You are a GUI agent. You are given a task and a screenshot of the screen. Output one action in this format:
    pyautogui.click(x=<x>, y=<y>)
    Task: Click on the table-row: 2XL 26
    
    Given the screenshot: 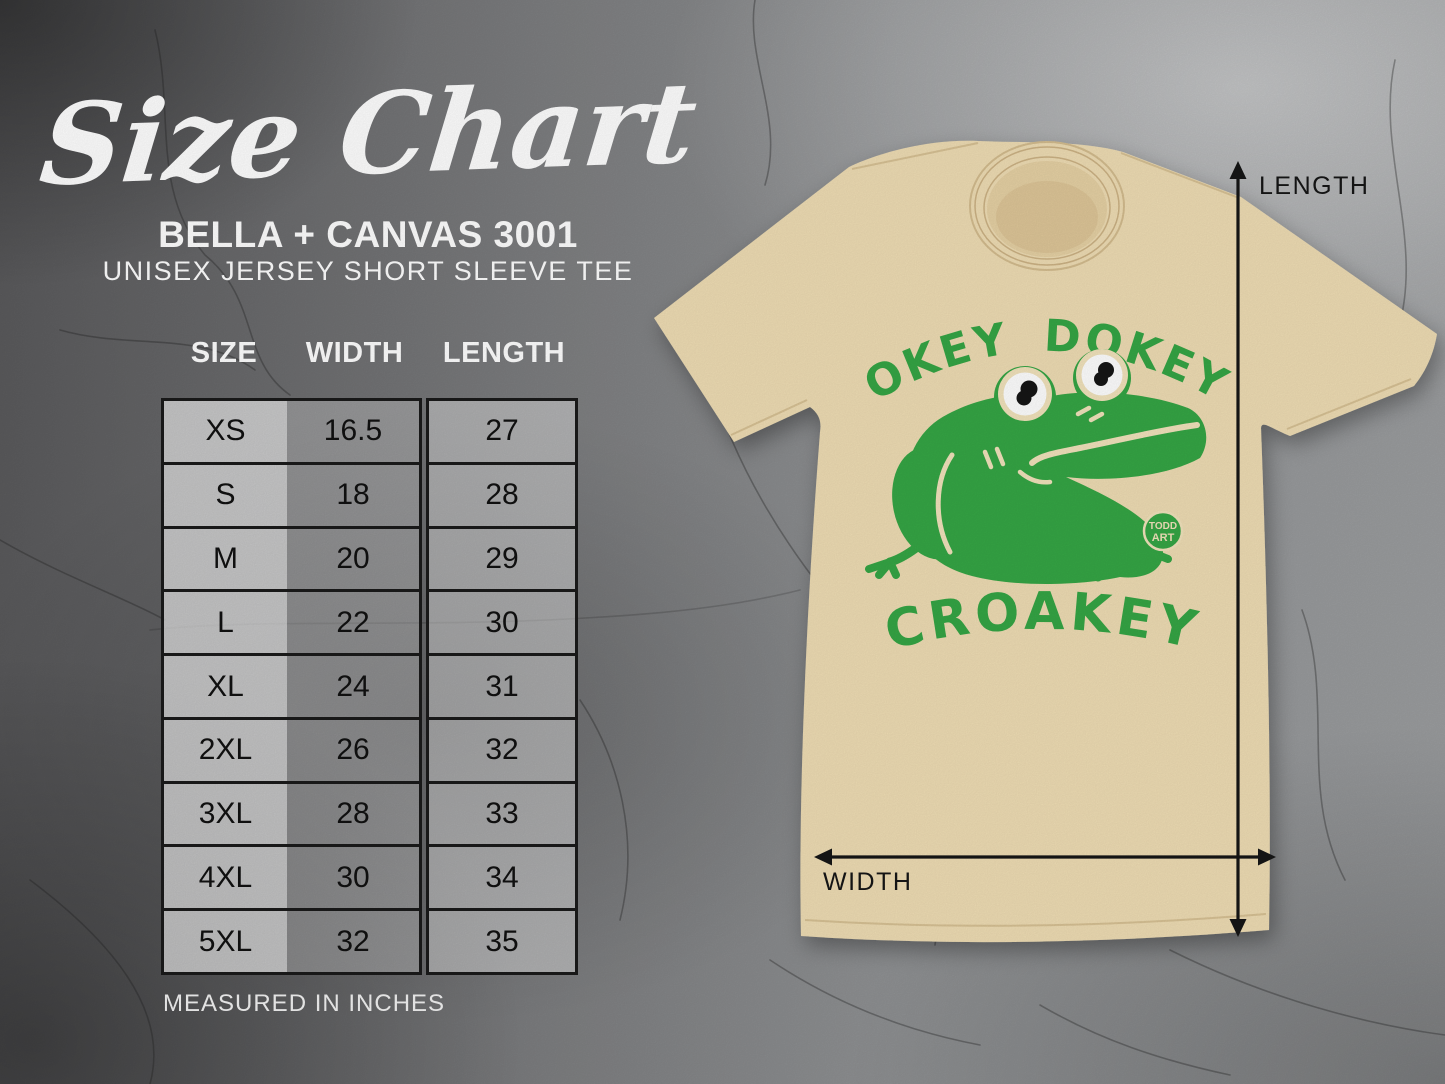 What is the action you would take?
    pyautogui.click(x=291, y=748)
    